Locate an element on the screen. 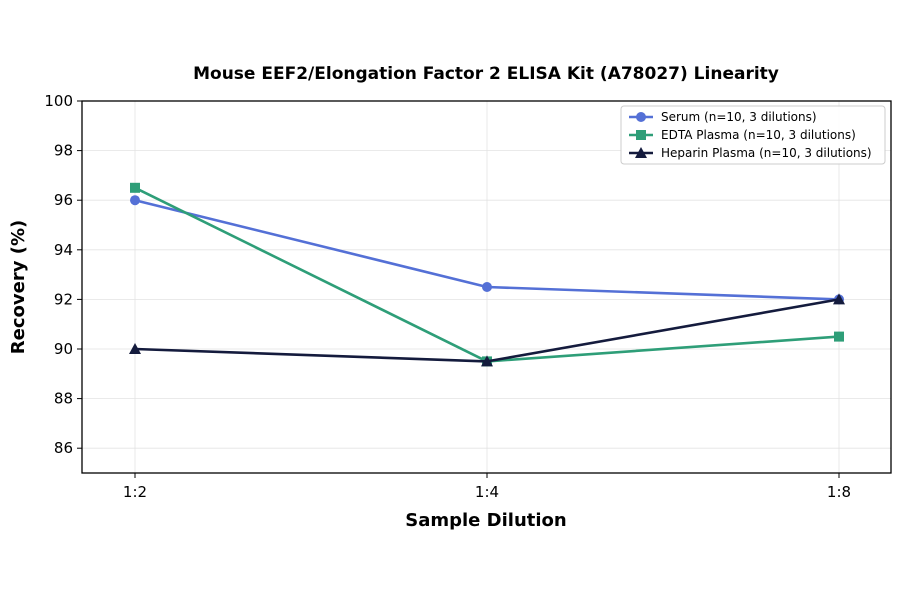 The width and height of the screenshot is (900, 594). x-tick-label: 1:8 is located at coordinates (839, 492).